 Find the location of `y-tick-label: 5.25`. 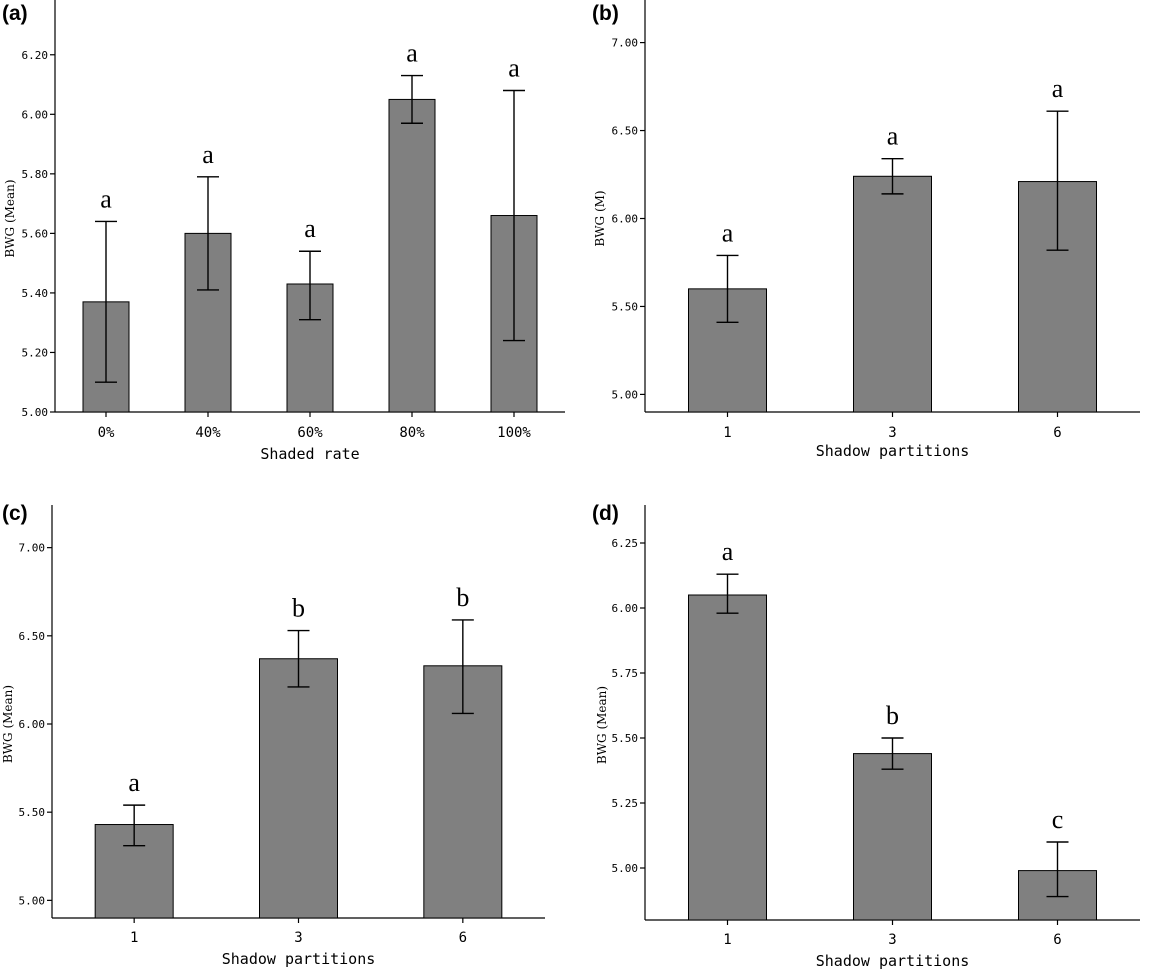

y-tick-label: 5.25 is located at coordinates (625, 803).